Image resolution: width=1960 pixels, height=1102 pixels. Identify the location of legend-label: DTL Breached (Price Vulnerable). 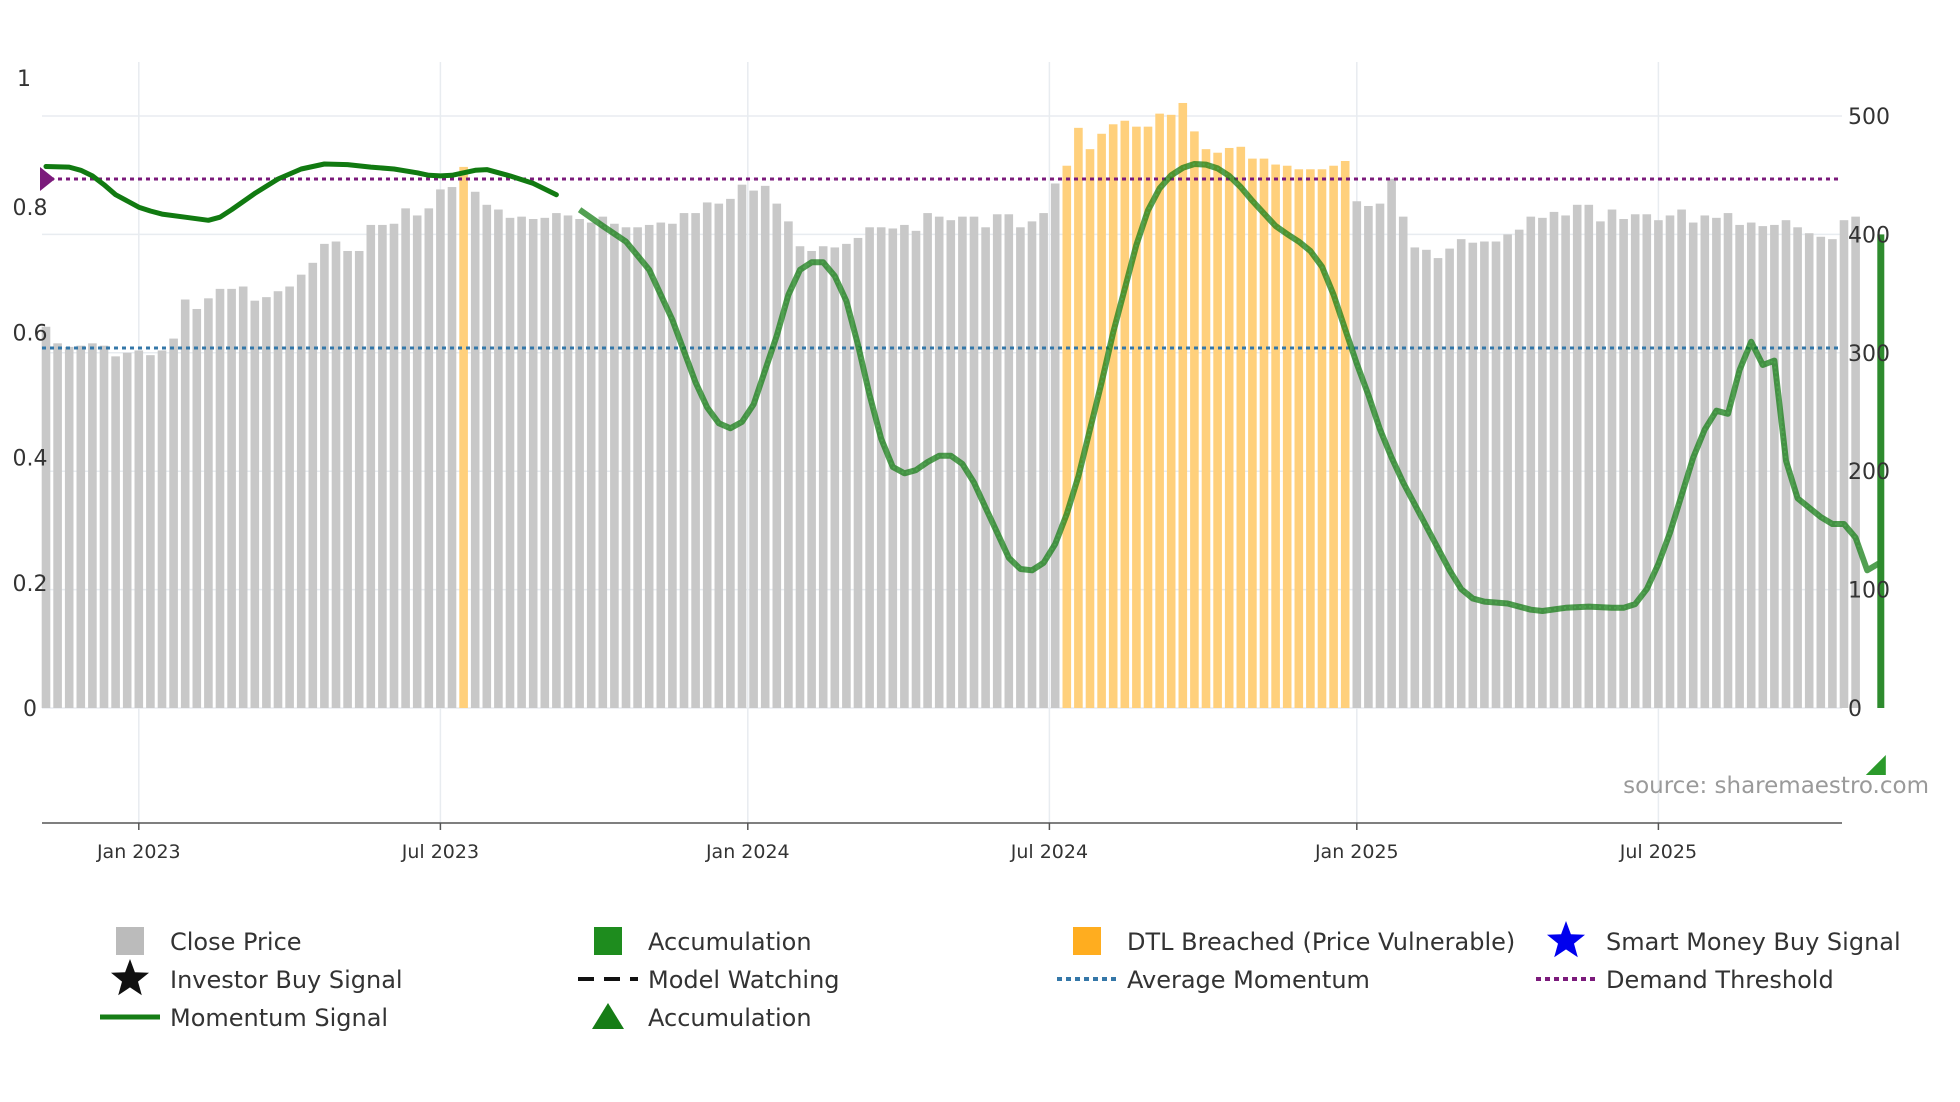
(1321, 942).